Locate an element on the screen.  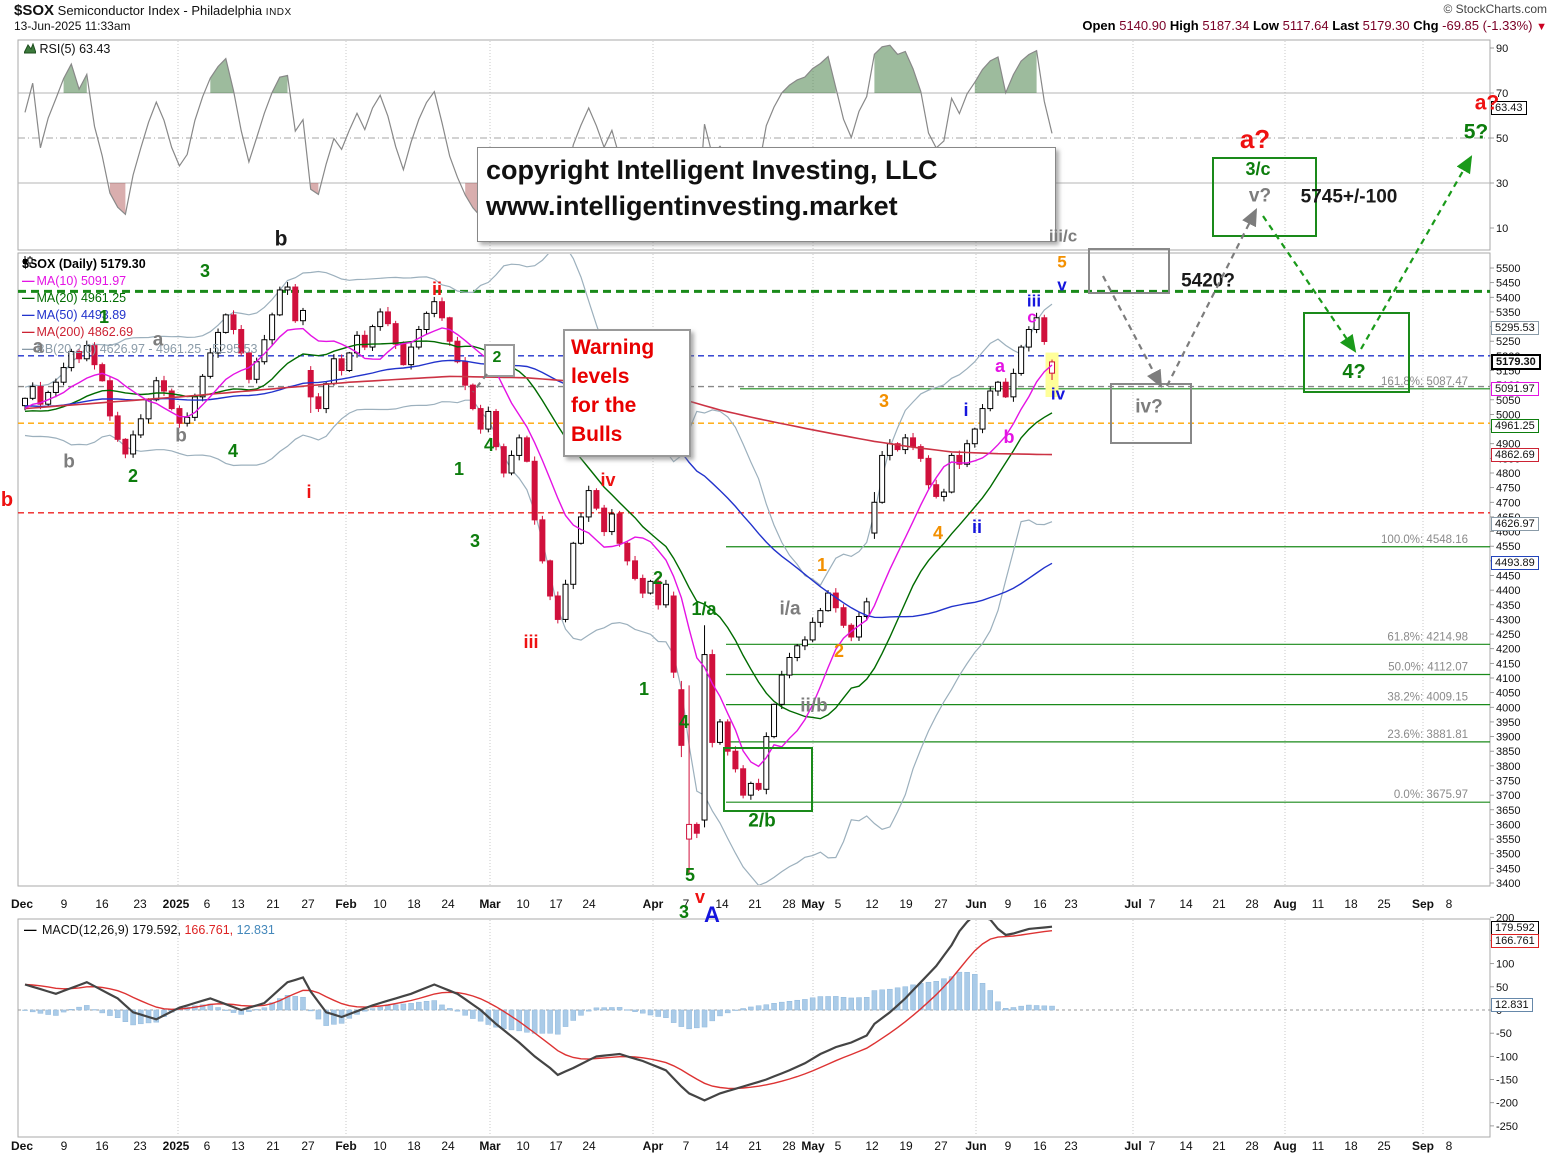
svg-text: 4350 is located at coordinates (1508, 606).